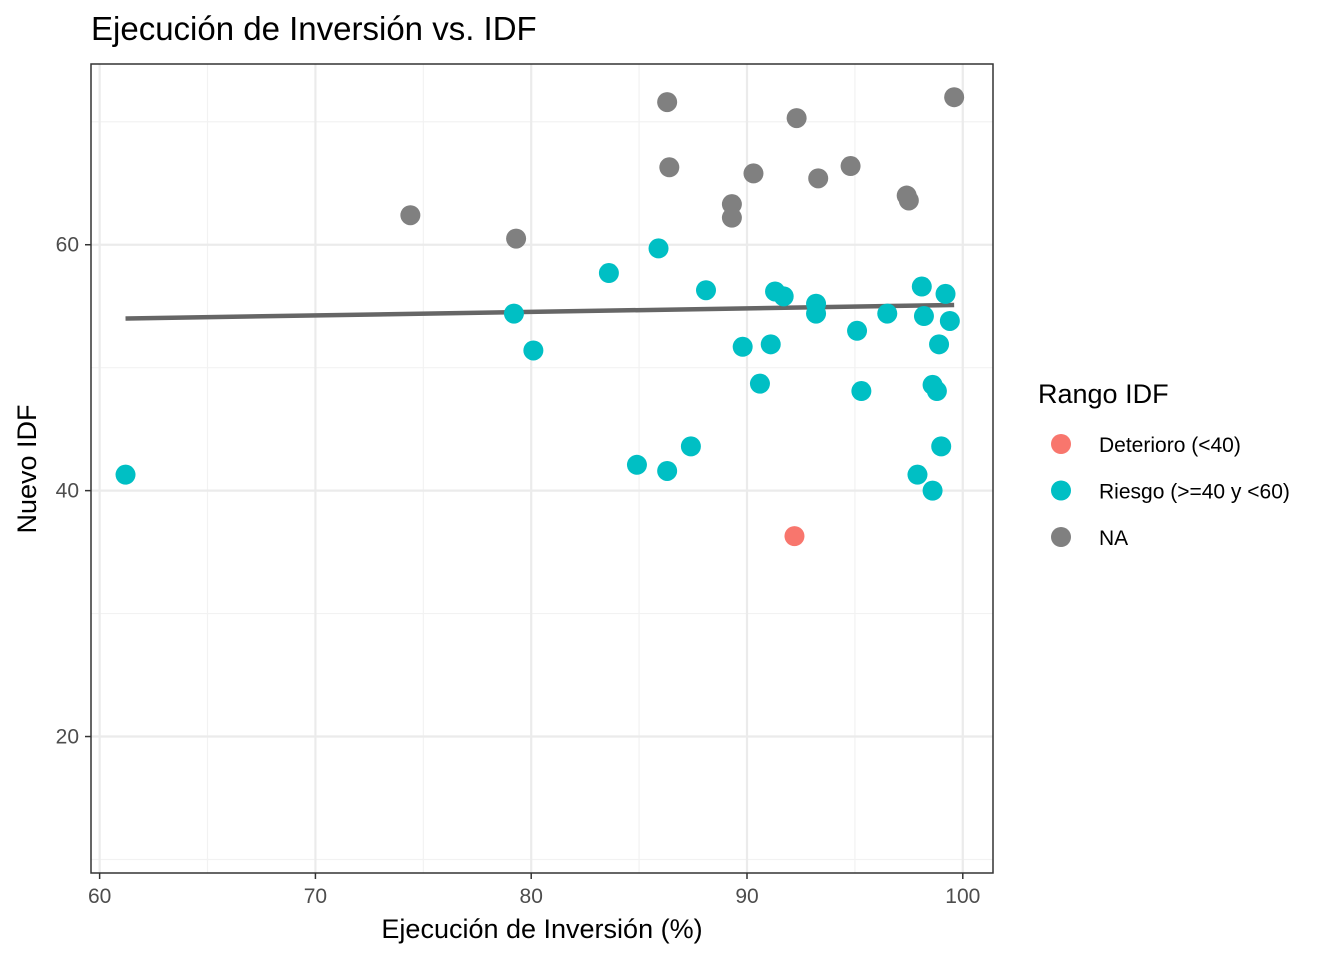 Image resolution: width=1344 pixels, height=960 pixels. I want to click on trend-line-group, so click(540, 311).